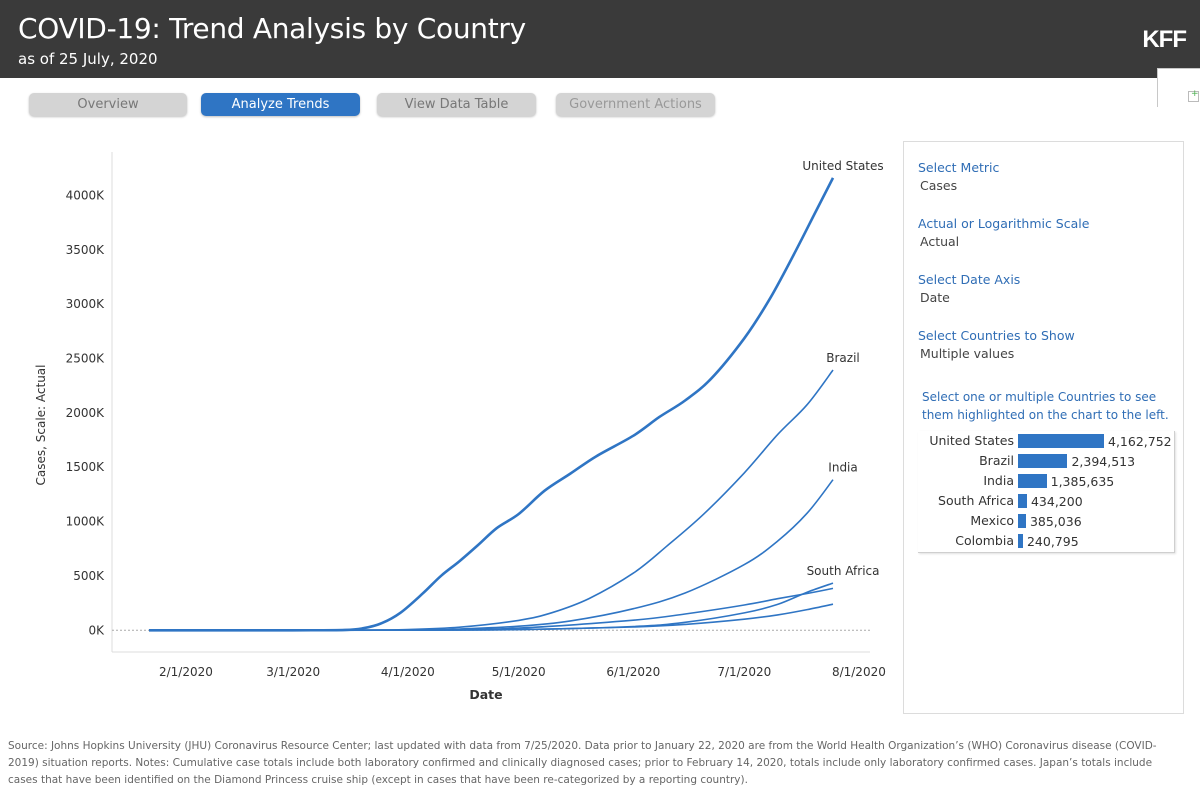 Image resolution: width=1200 pixels, height=800 pixels. Describe the element at coordinates (635, 104) in the screenshot. I see `tab-government-actions: Government Actions` at that location.